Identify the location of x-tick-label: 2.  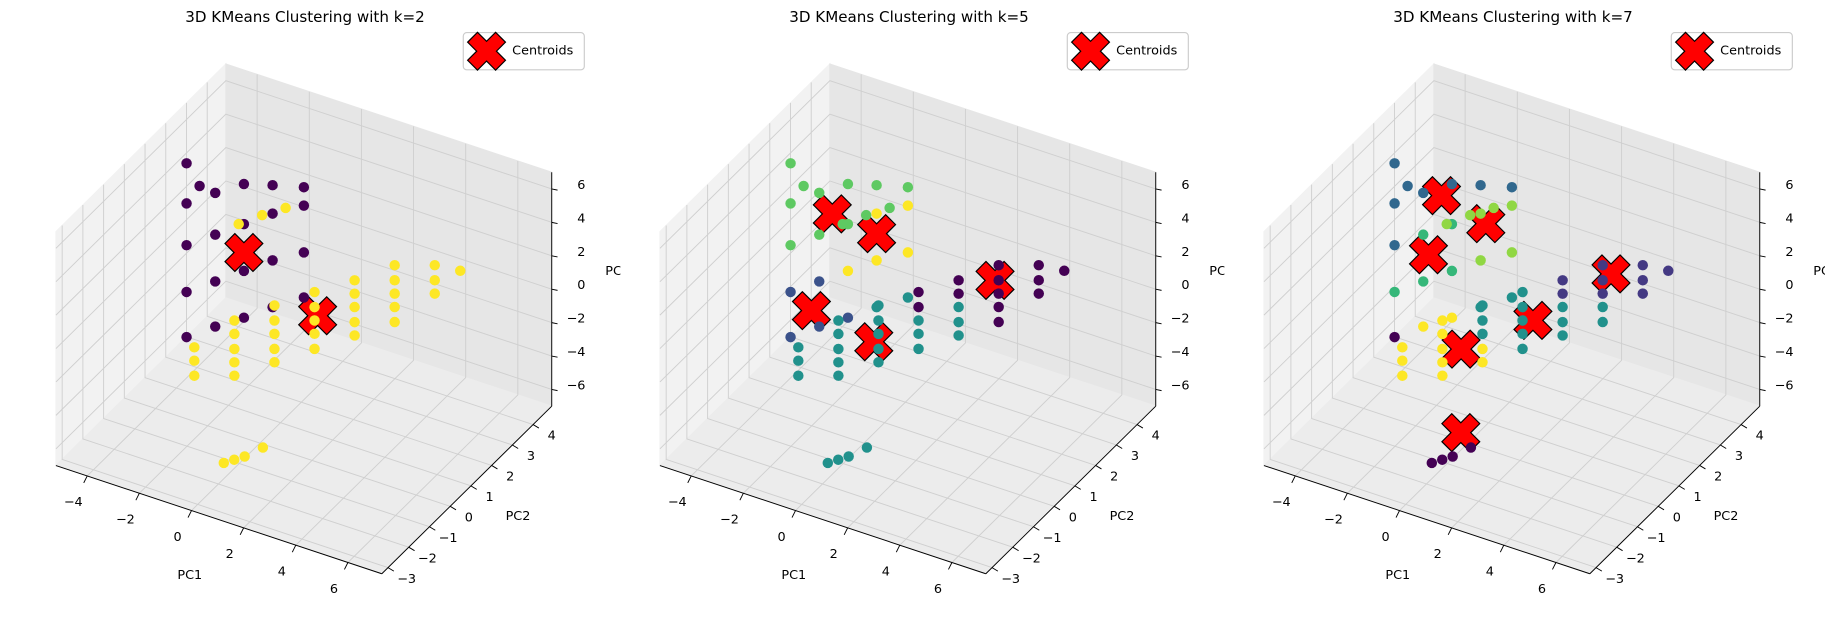
(834, 554).